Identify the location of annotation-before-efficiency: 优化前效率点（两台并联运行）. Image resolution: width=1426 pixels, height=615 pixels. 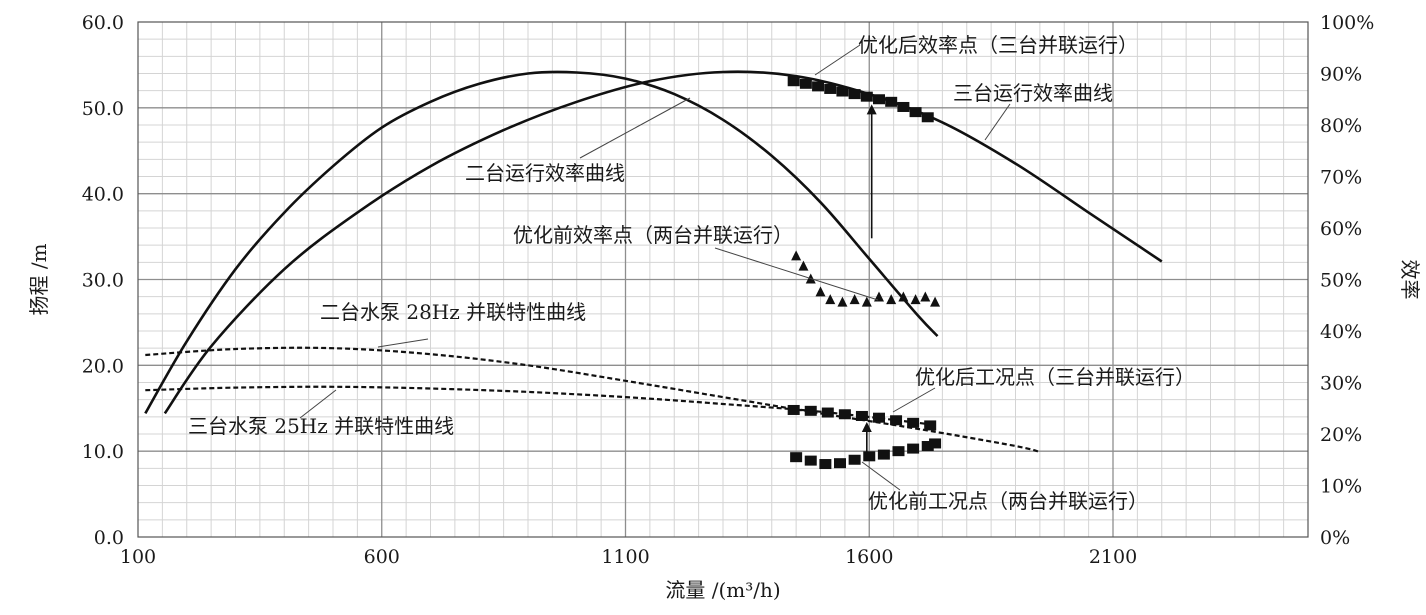
(653, 235).